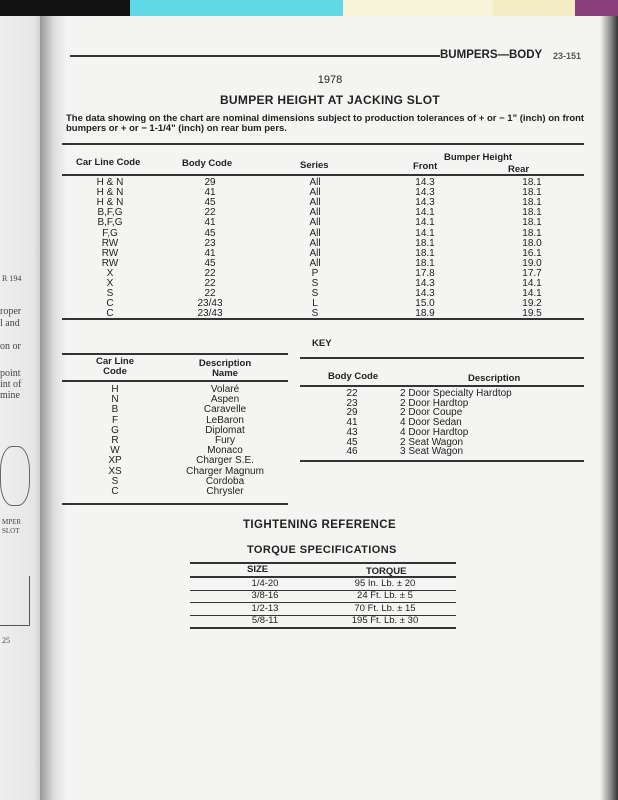 This screenshot has height=800, width=618. What do you see at coordinates (115, 451) in the screenshot?
I see `table-cell: W` at bounding box center [115, 451].